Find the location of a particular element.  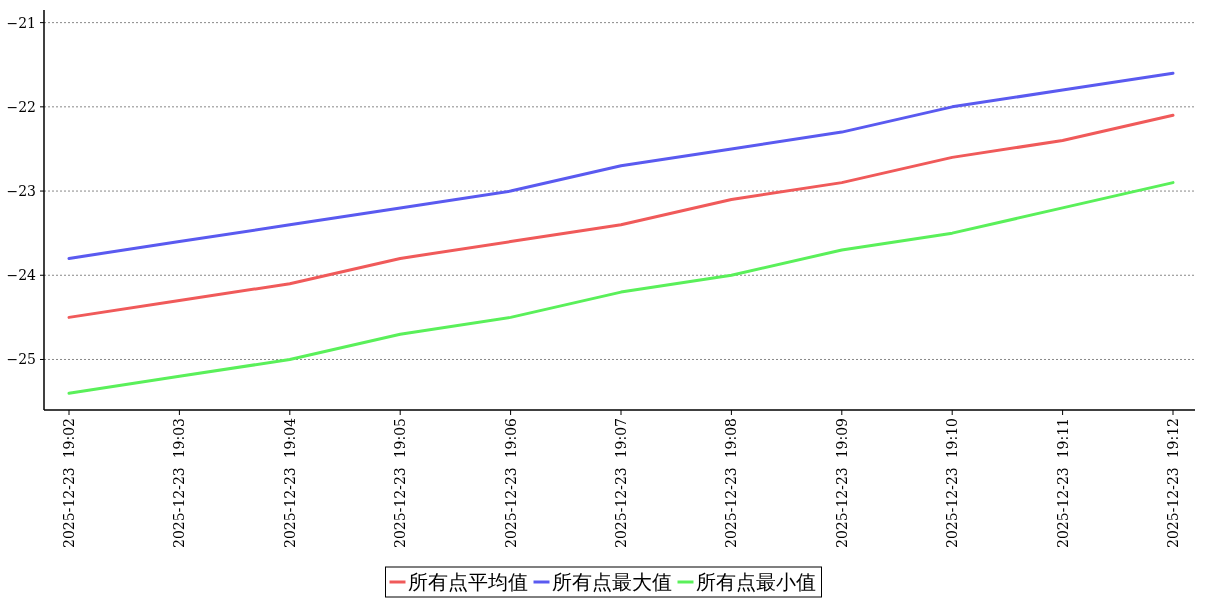

legend-label: 所有点最大值 is located at coordinates (611, 582).